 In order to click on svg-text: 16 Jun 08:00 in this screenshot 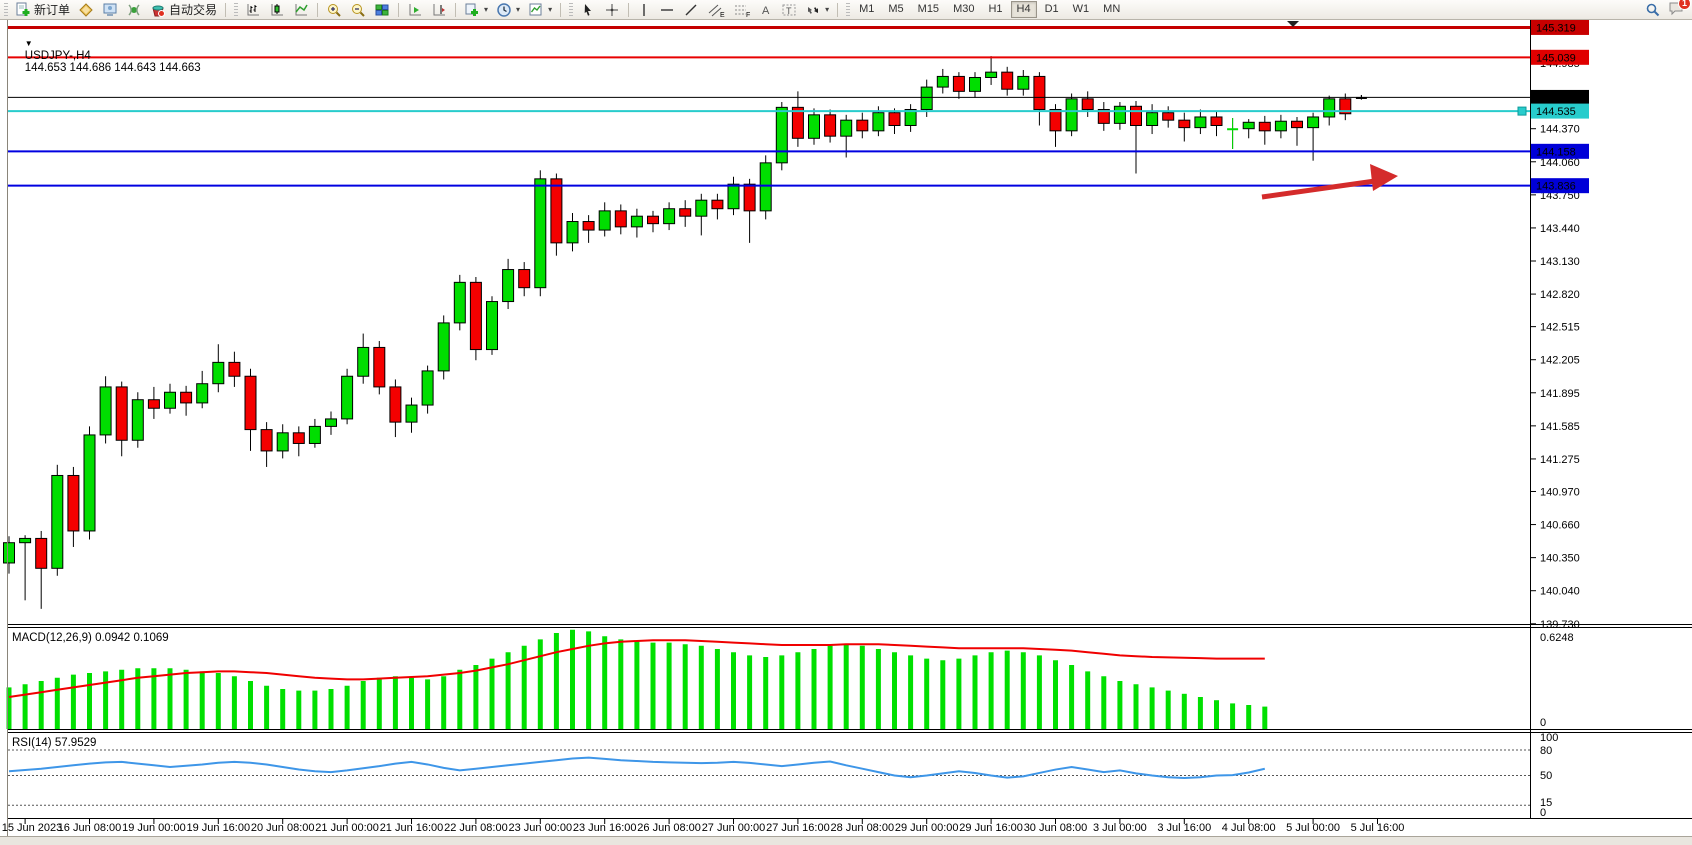, I will do `click(90, 828)`.